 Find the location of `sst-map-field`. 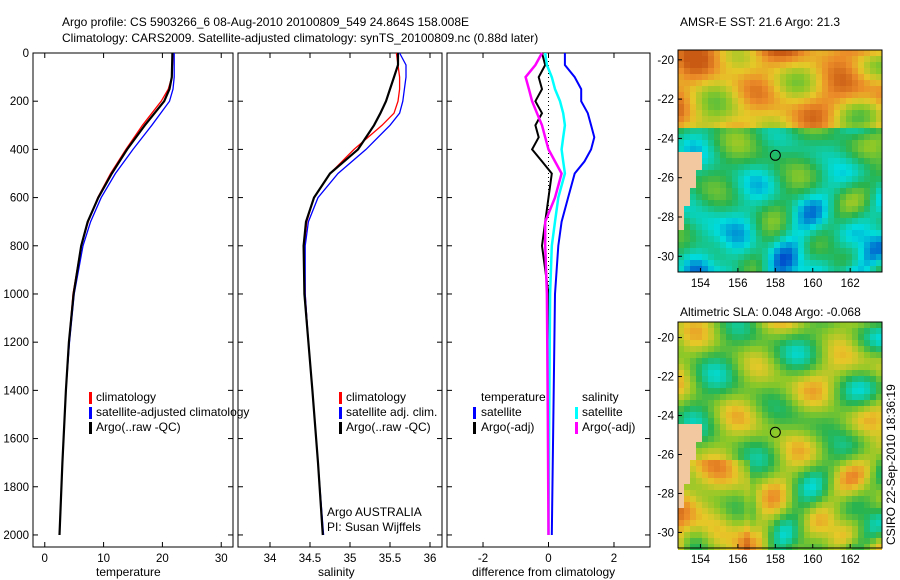

sst-map-field is located at coordinates (780, 161).